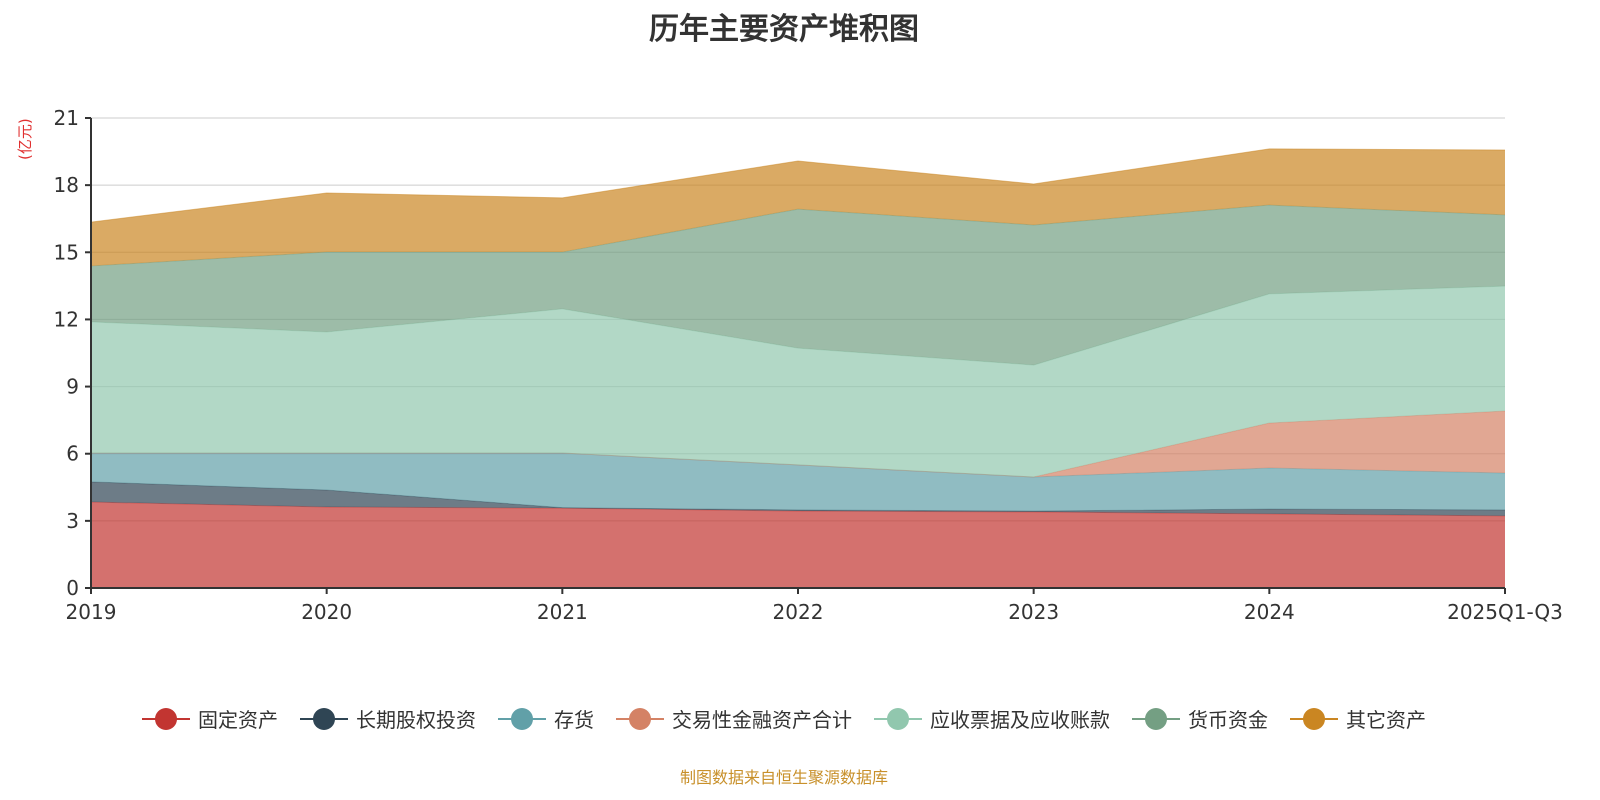  Describe the element at coordinates (72, 588) in the screenshot. I see `y-tick-label: 0` at that location.